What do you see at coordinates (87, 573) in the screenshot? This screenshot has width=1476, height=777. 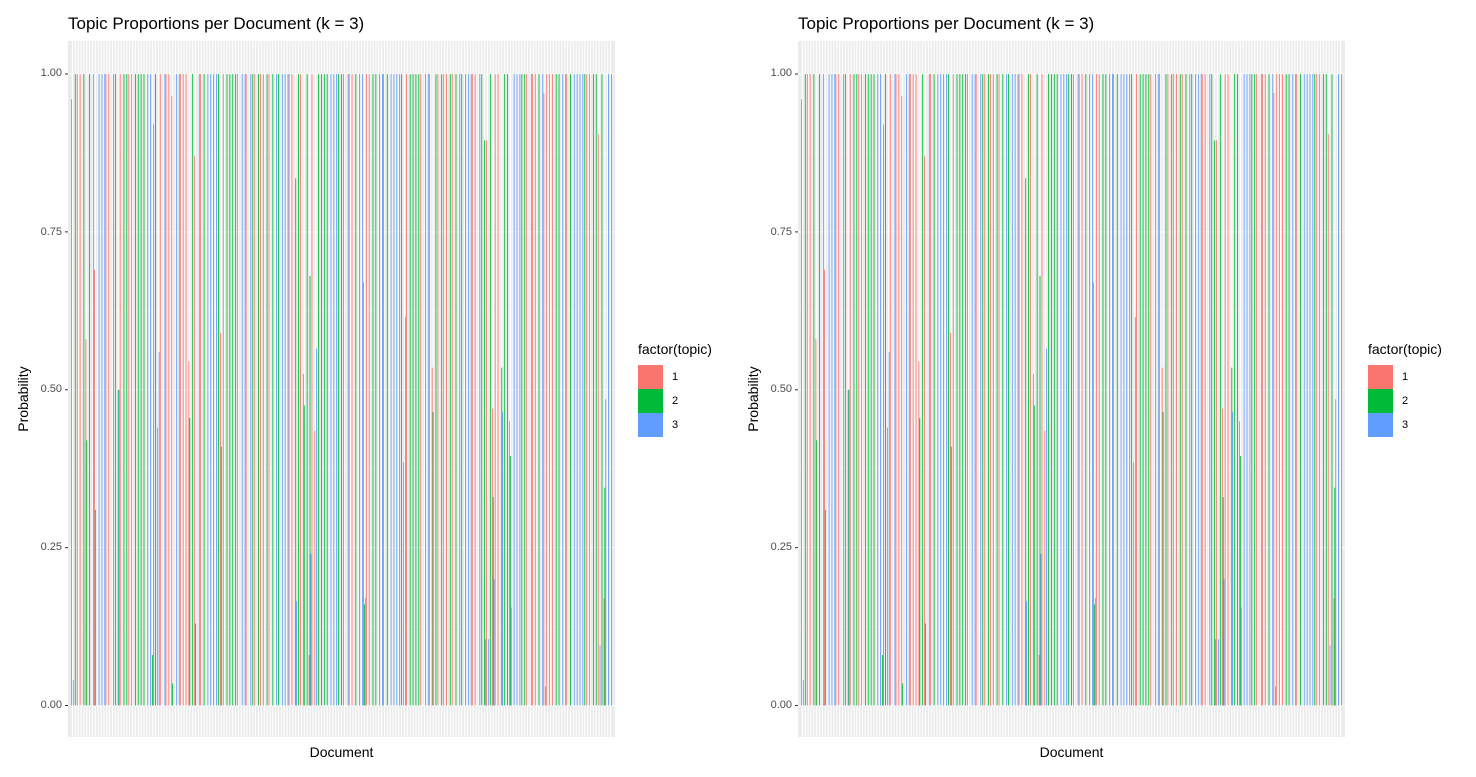 I see `bar-doc6-topic2` at bounding box center [87, 573].